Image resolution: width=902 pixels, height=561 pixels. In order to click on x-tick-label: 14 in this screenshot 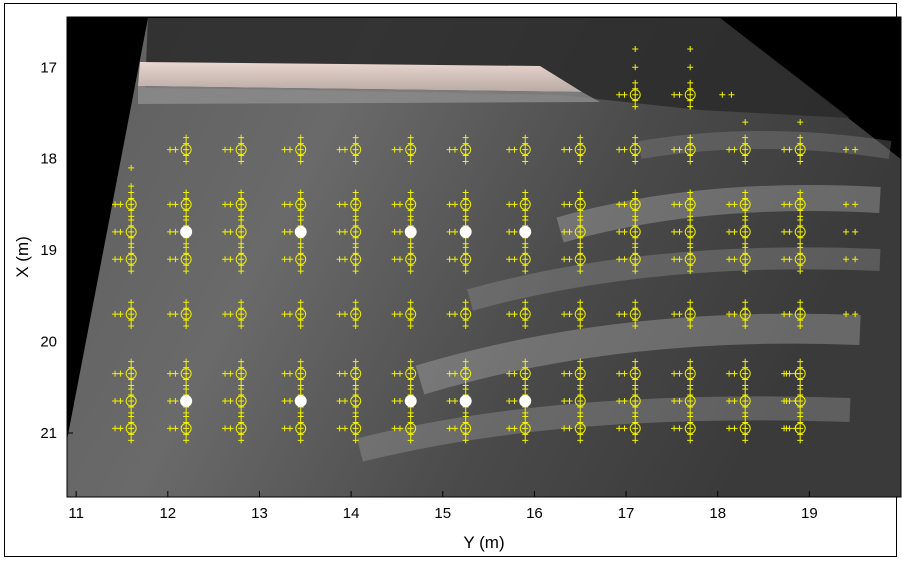, I will do `click(351, 513)`.